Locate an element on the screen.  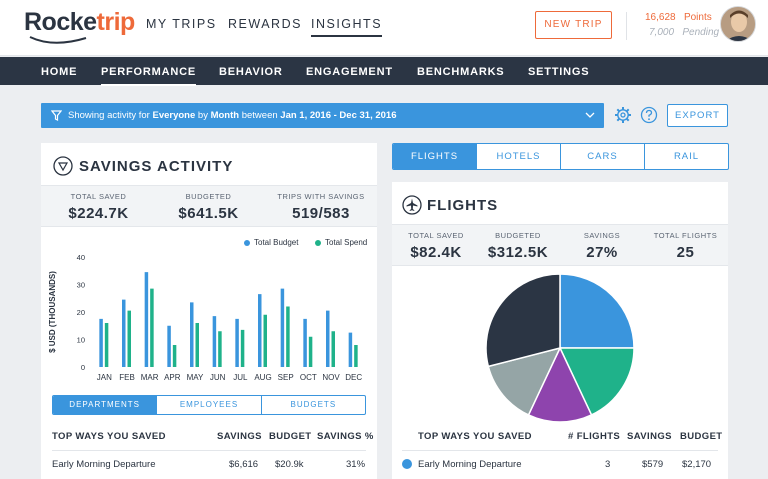
flights-title: FLIGHTS is located at coordinates (463, 205).